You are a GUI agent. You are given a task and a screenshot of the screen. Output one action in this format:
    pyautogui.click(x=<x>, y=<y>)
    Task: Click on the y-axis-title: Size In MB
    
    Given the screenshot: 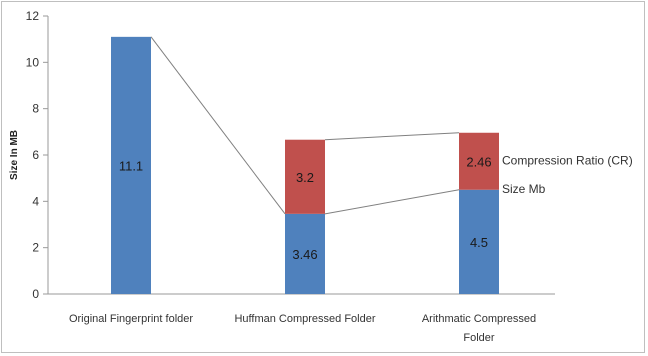 What is the action you would take?
    pyautogui.click(x=14, y=155)
    